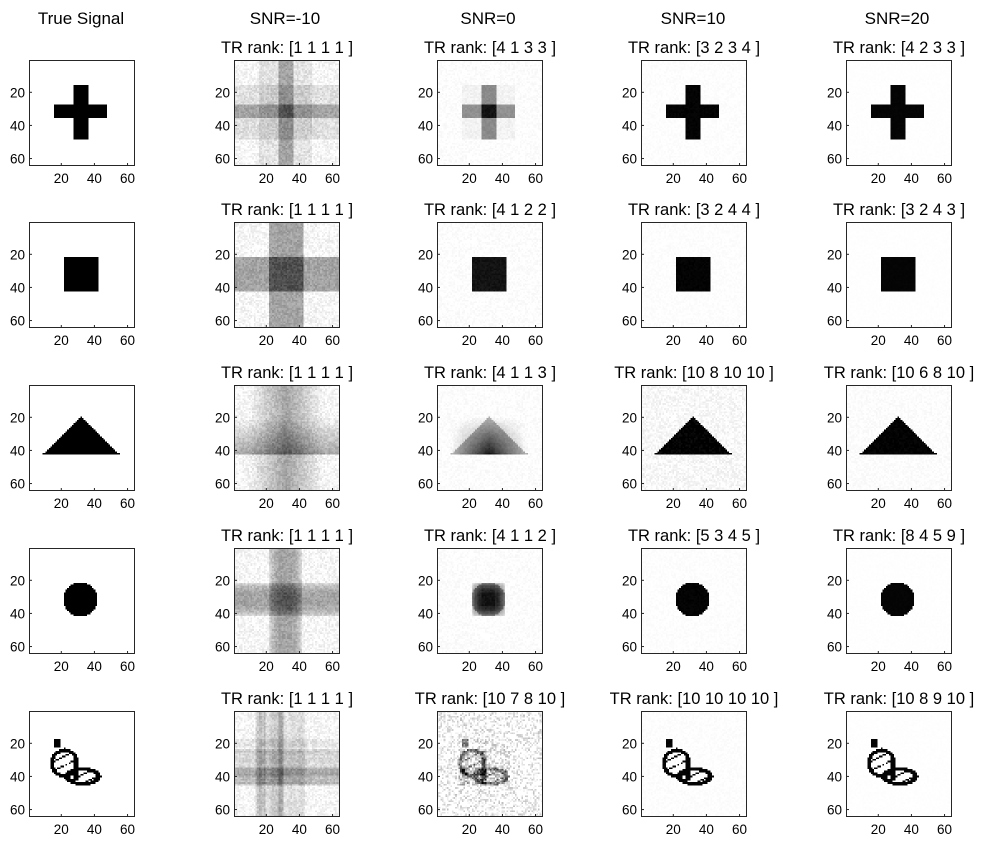 The width and height of the screenshot is (992, 858). Describe the element at coordinates (490, 536) in the screenshot. I see `rank-label: TR rank: [4 1 1 2 ]` at that location.